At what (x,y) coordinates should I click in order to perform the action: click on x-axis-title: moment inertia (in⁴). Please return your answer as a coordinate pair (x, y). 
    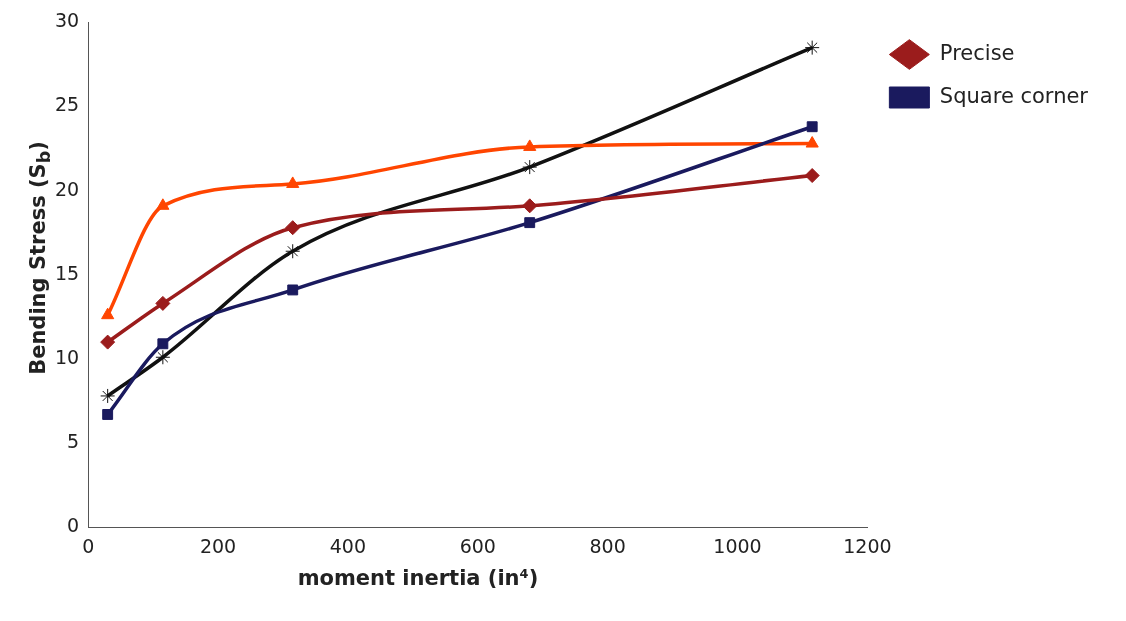
    Looking at the image, I should click on (418, 578).